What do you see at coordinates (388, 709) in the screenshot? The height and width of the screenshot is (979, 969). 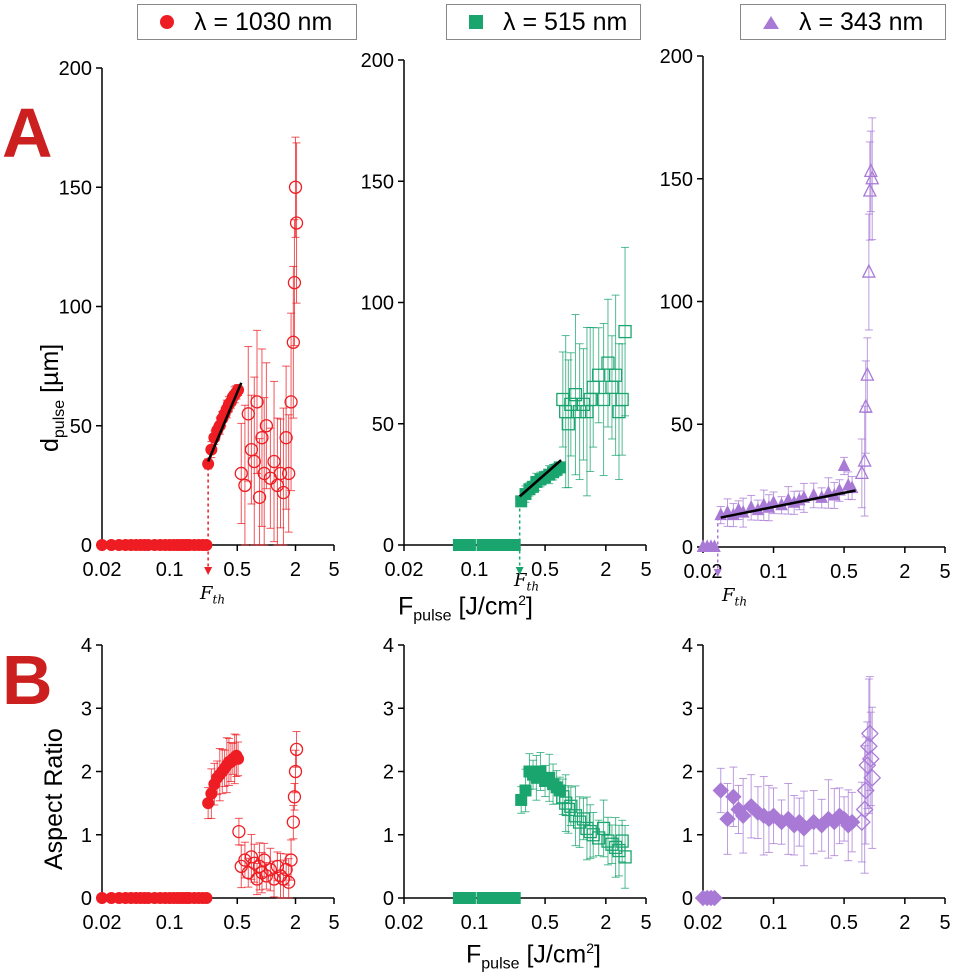 I see `y-tick-label: 3` at bounding box center [388, 709].